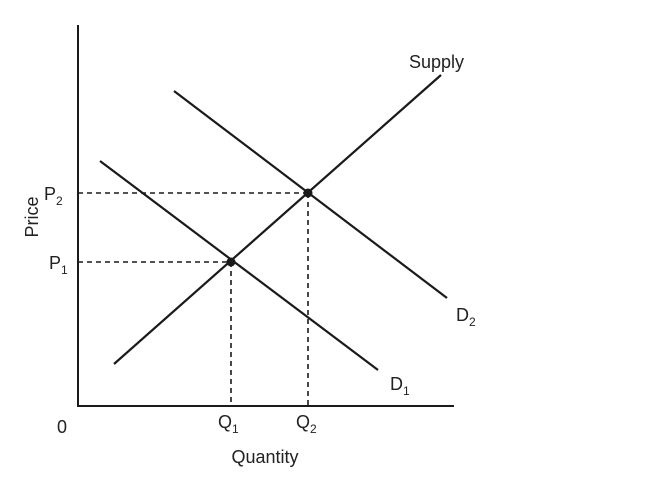 The width and height of the screenshot is (653, 479). I want to click on y-axis-title: Price, so click(32, 216).